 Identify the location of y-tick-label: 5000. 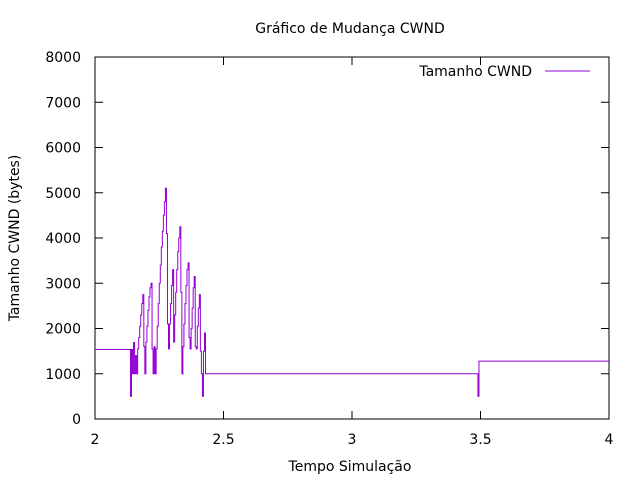
(63, 194).